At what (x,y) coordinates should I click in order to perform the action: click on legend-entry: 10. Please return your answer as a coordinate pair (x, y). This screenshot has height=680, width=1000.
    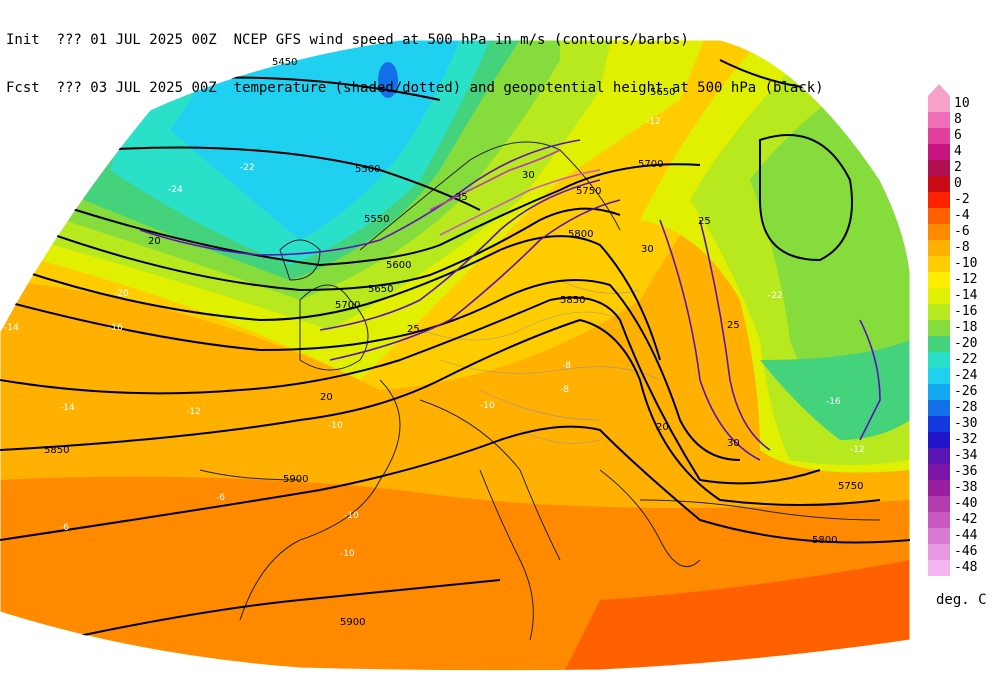
    Looking at the image, I should click on (963, 104).